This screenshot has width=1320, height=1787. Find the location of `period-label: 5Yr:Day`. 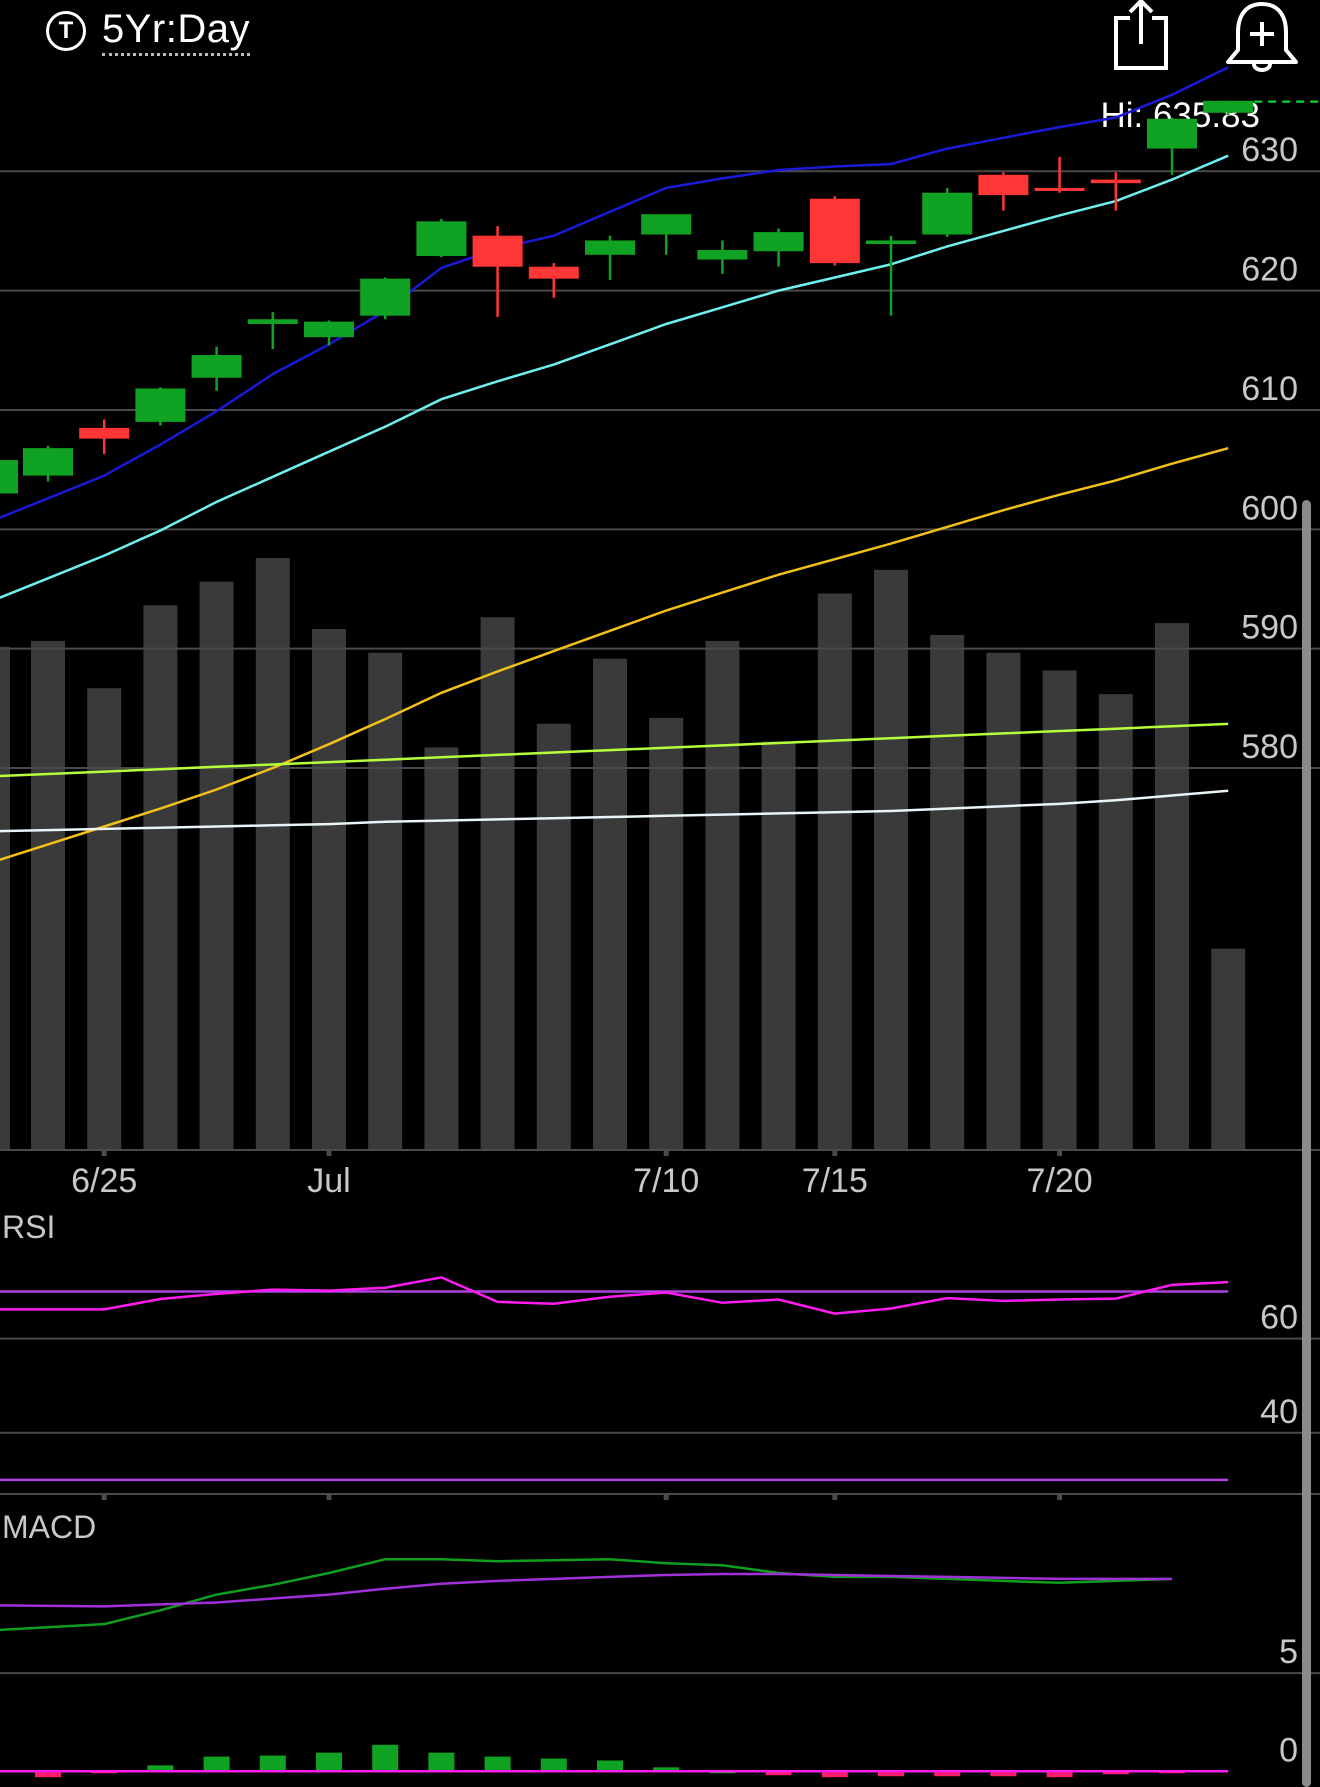

period-label: 5Yr:Day is located at coordinates (176, 31).